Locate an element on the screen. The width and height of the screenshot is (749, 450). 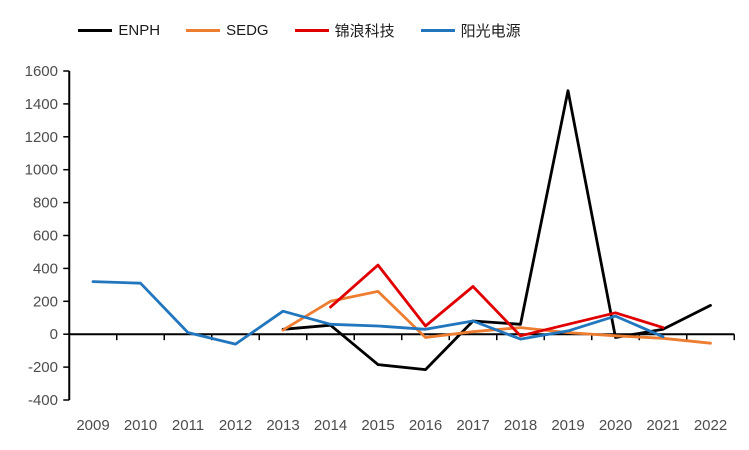
svg-text: 2016 is located at coordinates (425, 425).